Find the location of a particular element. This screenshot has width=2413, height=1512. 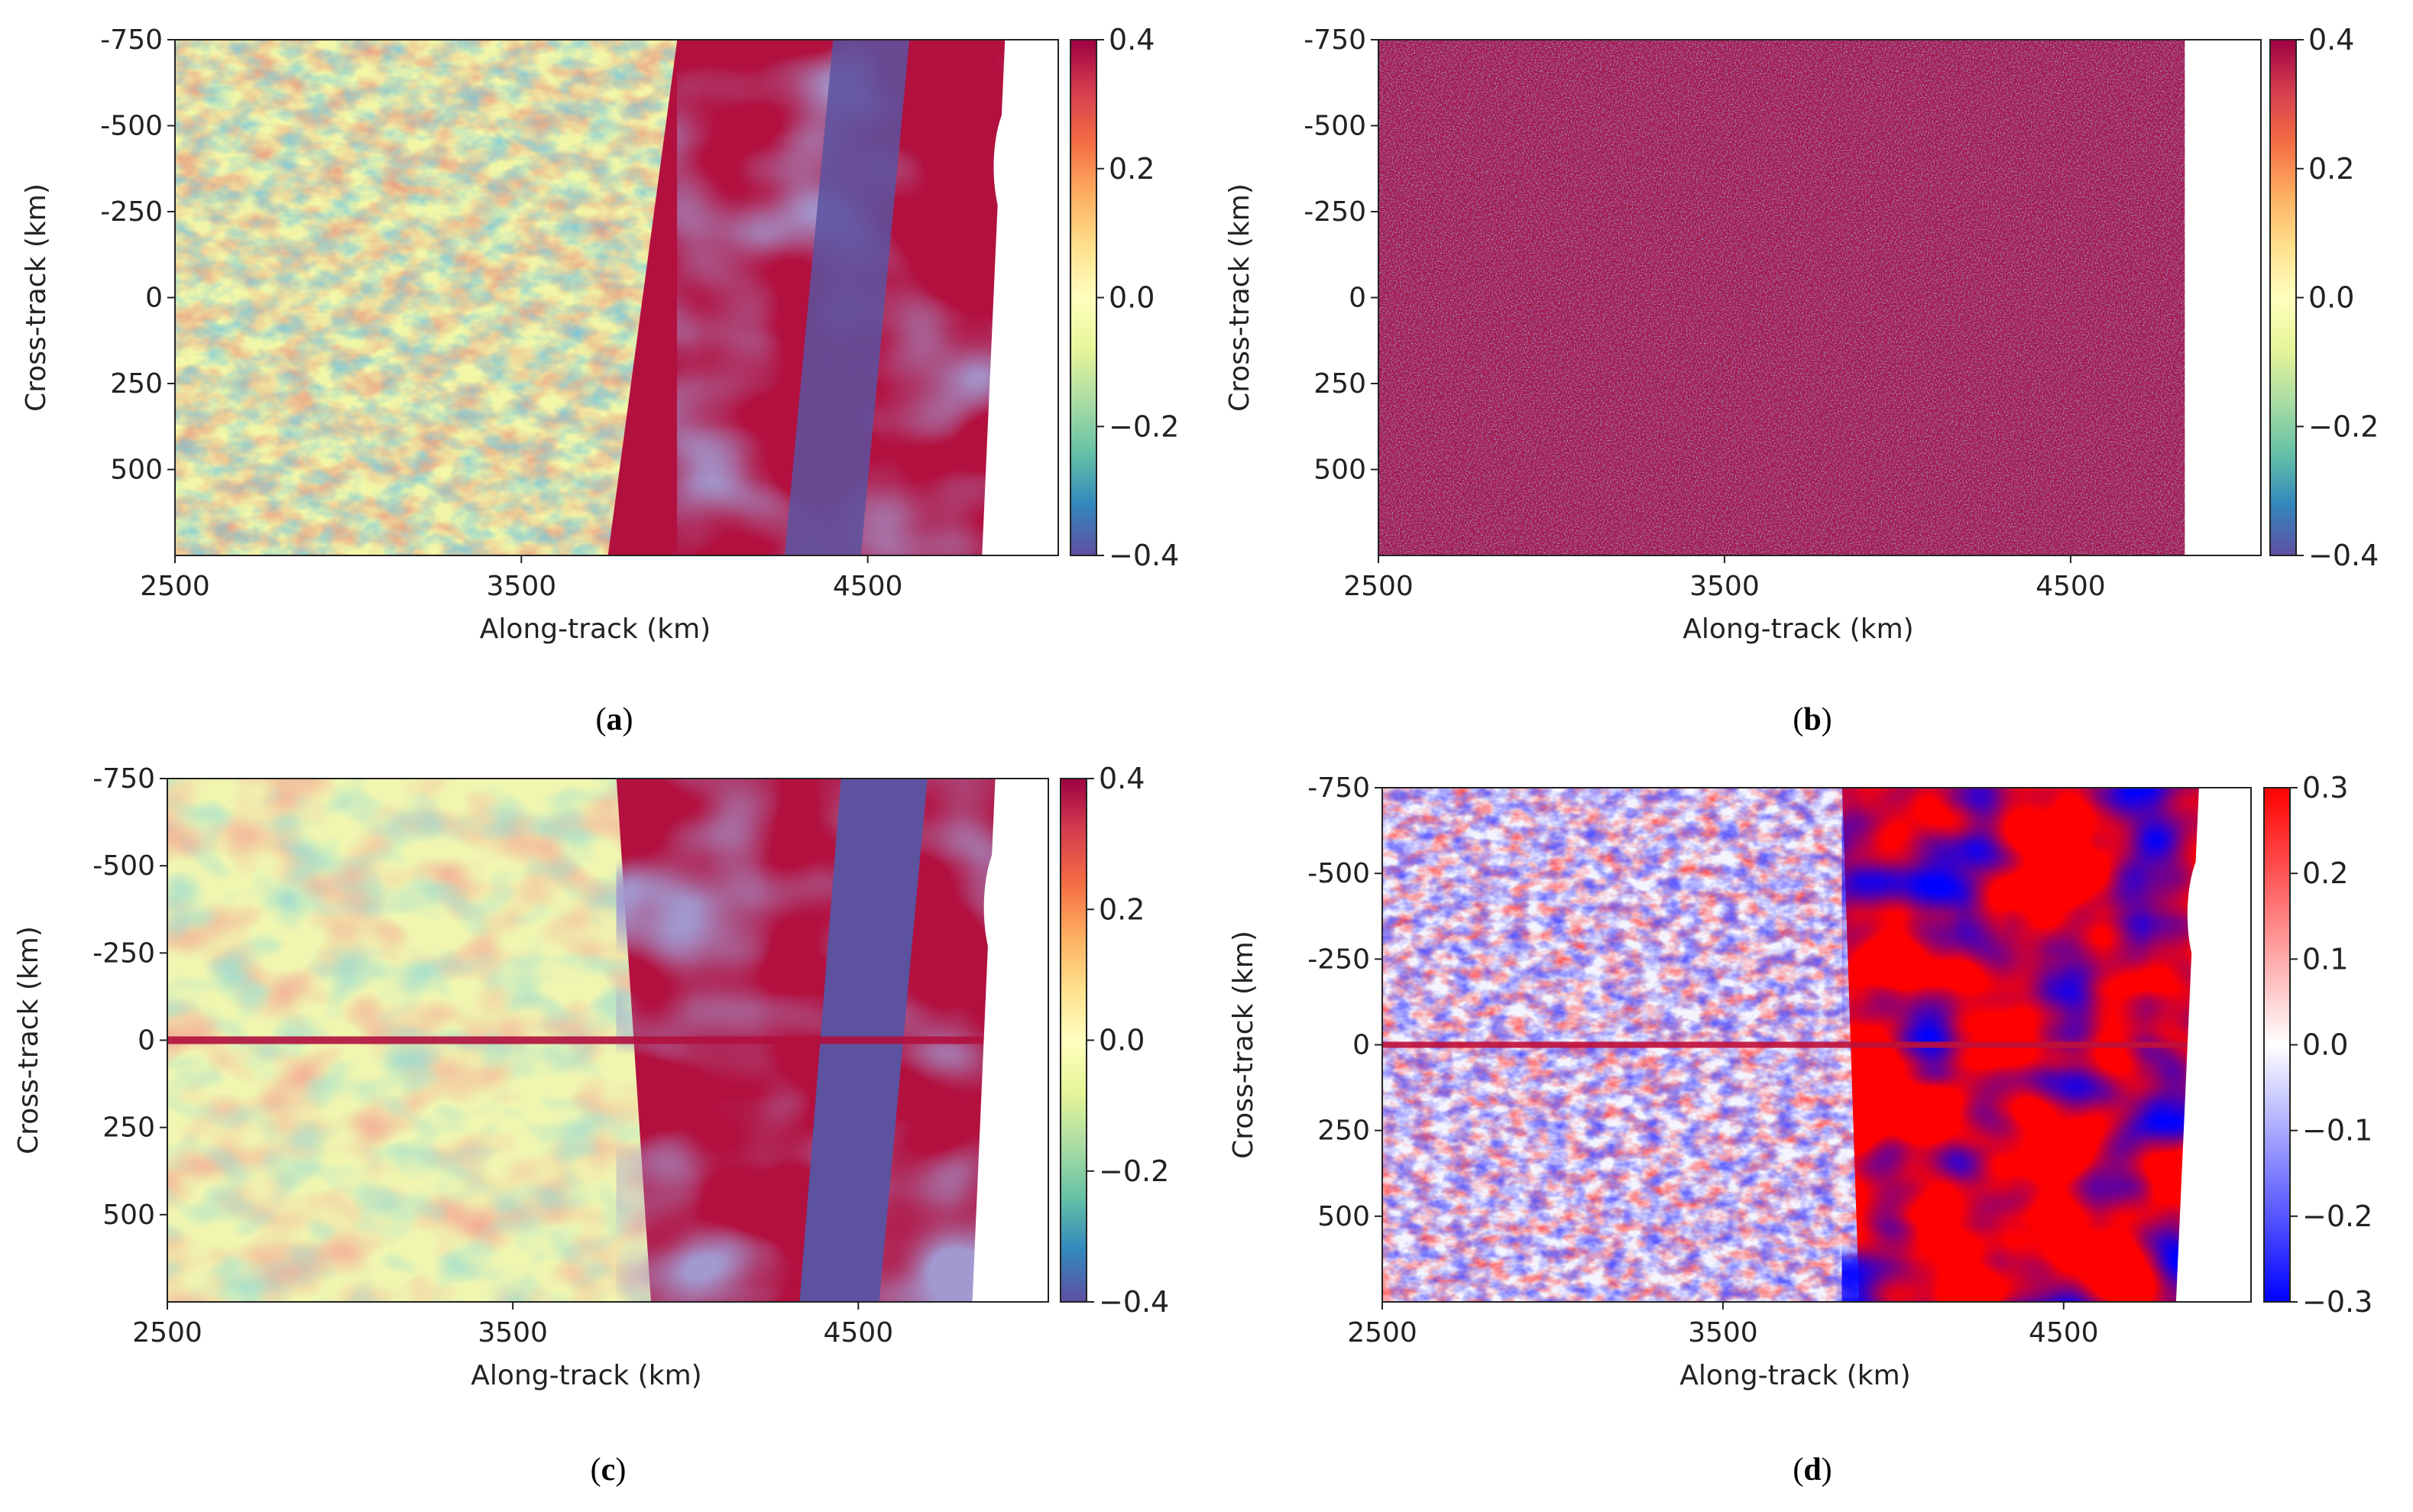

colorbar-tick-label: −0.1 is located at coordinates (2338, 1131).